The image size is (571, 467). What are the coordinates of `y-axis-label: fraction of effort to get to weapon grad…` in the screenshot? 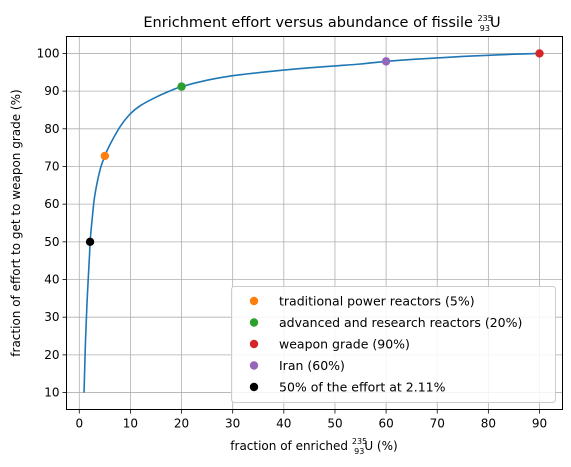 It's located at (16, 222).